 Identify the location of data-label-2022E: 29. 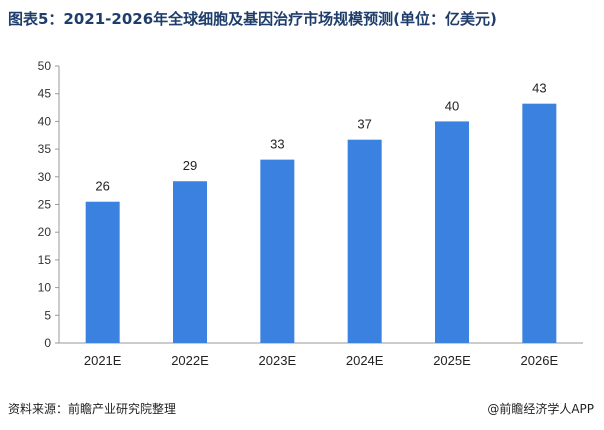
(190, 165).